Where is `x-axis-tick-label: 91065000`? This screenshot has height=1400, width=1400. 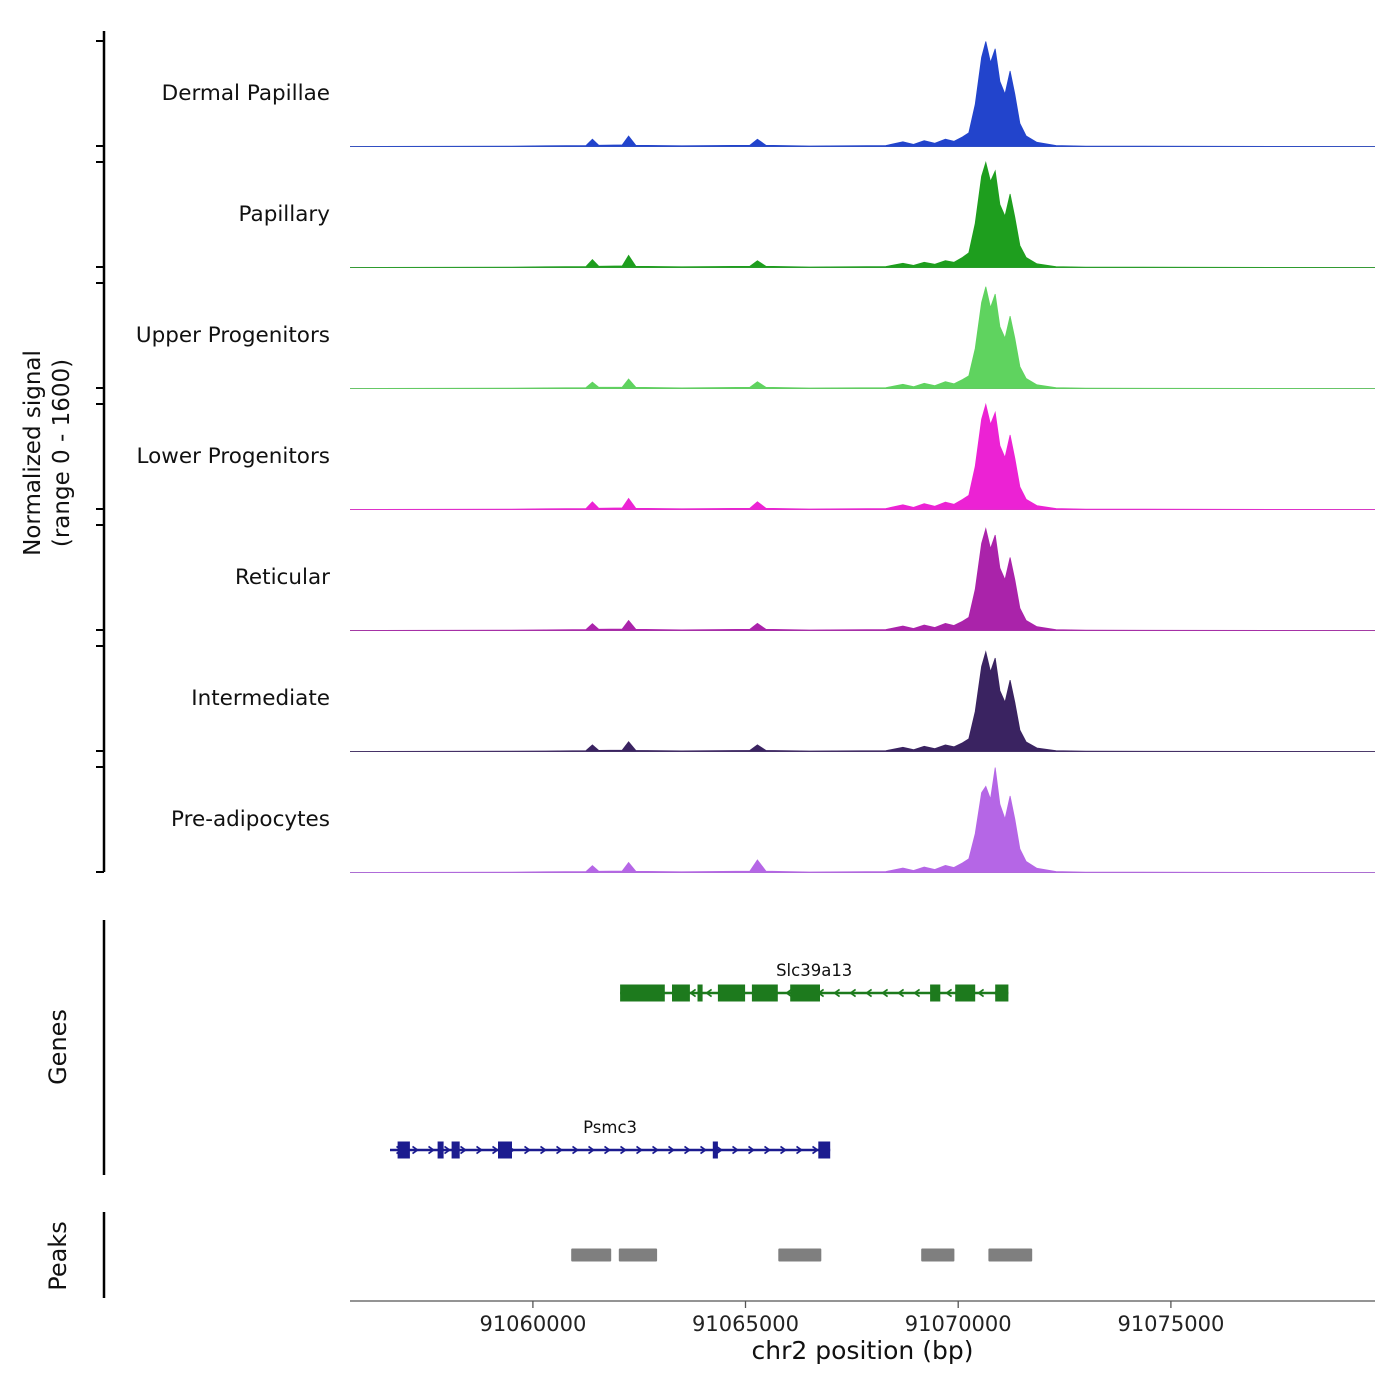
x-axis-tick-label: 91065000 is located at coordinates (745, 1324).